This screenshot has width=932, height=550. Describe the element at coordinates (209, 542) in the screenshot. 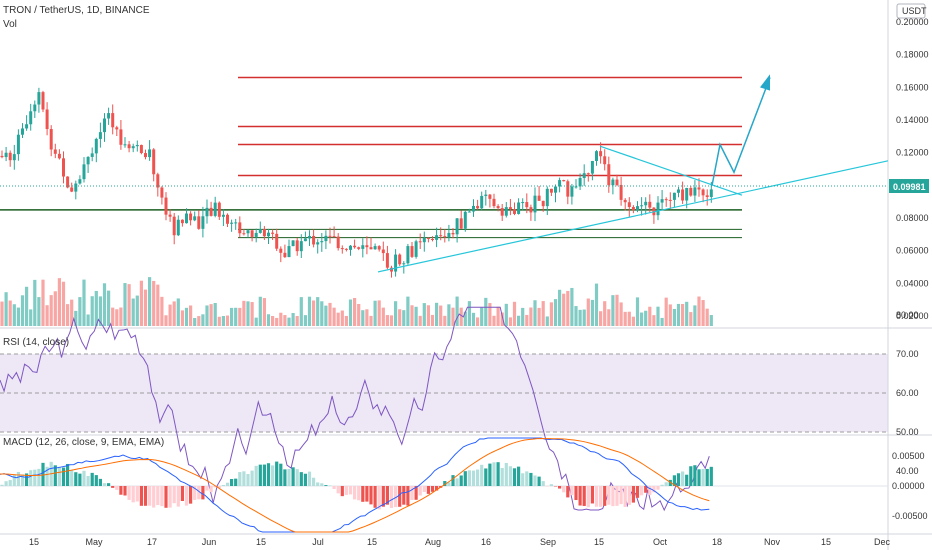

I see `time-tick-3: Jun` at that location.